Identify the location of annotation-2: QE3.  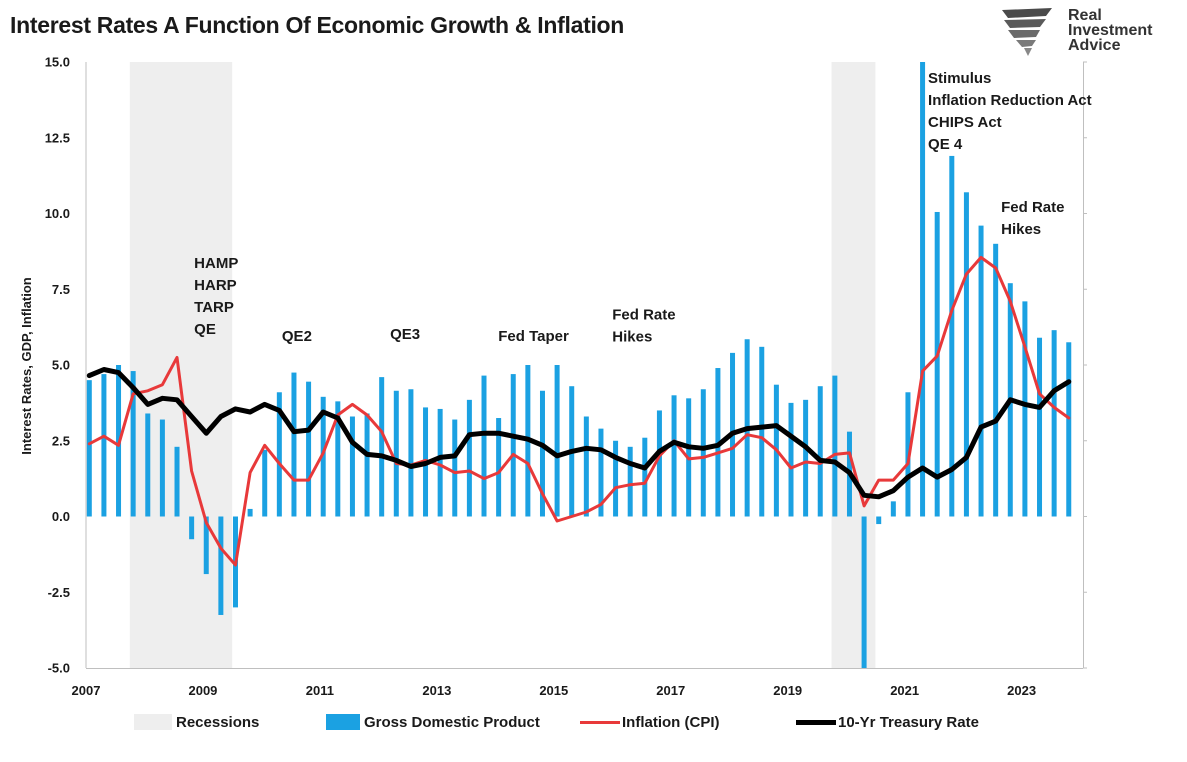
(405, 334).